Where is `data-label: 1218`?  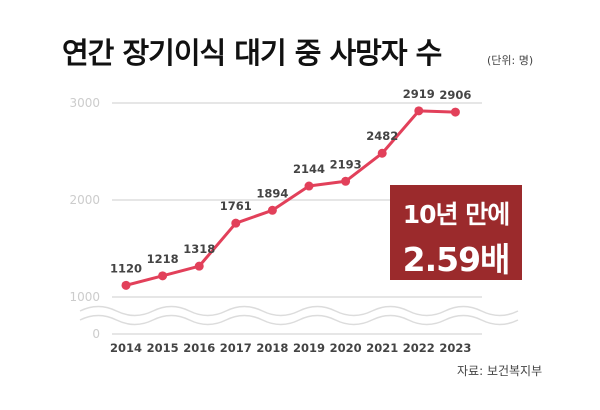 data-label: 1218 is located at coordinates (163, 259).